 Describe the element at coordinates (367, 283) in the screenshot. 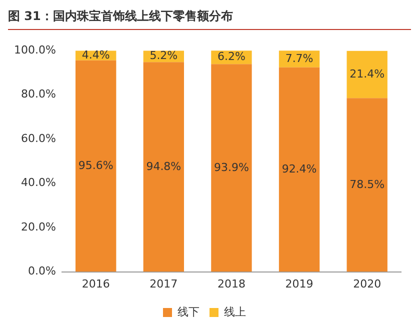

I see `x-tick-label: 2020` at that location.